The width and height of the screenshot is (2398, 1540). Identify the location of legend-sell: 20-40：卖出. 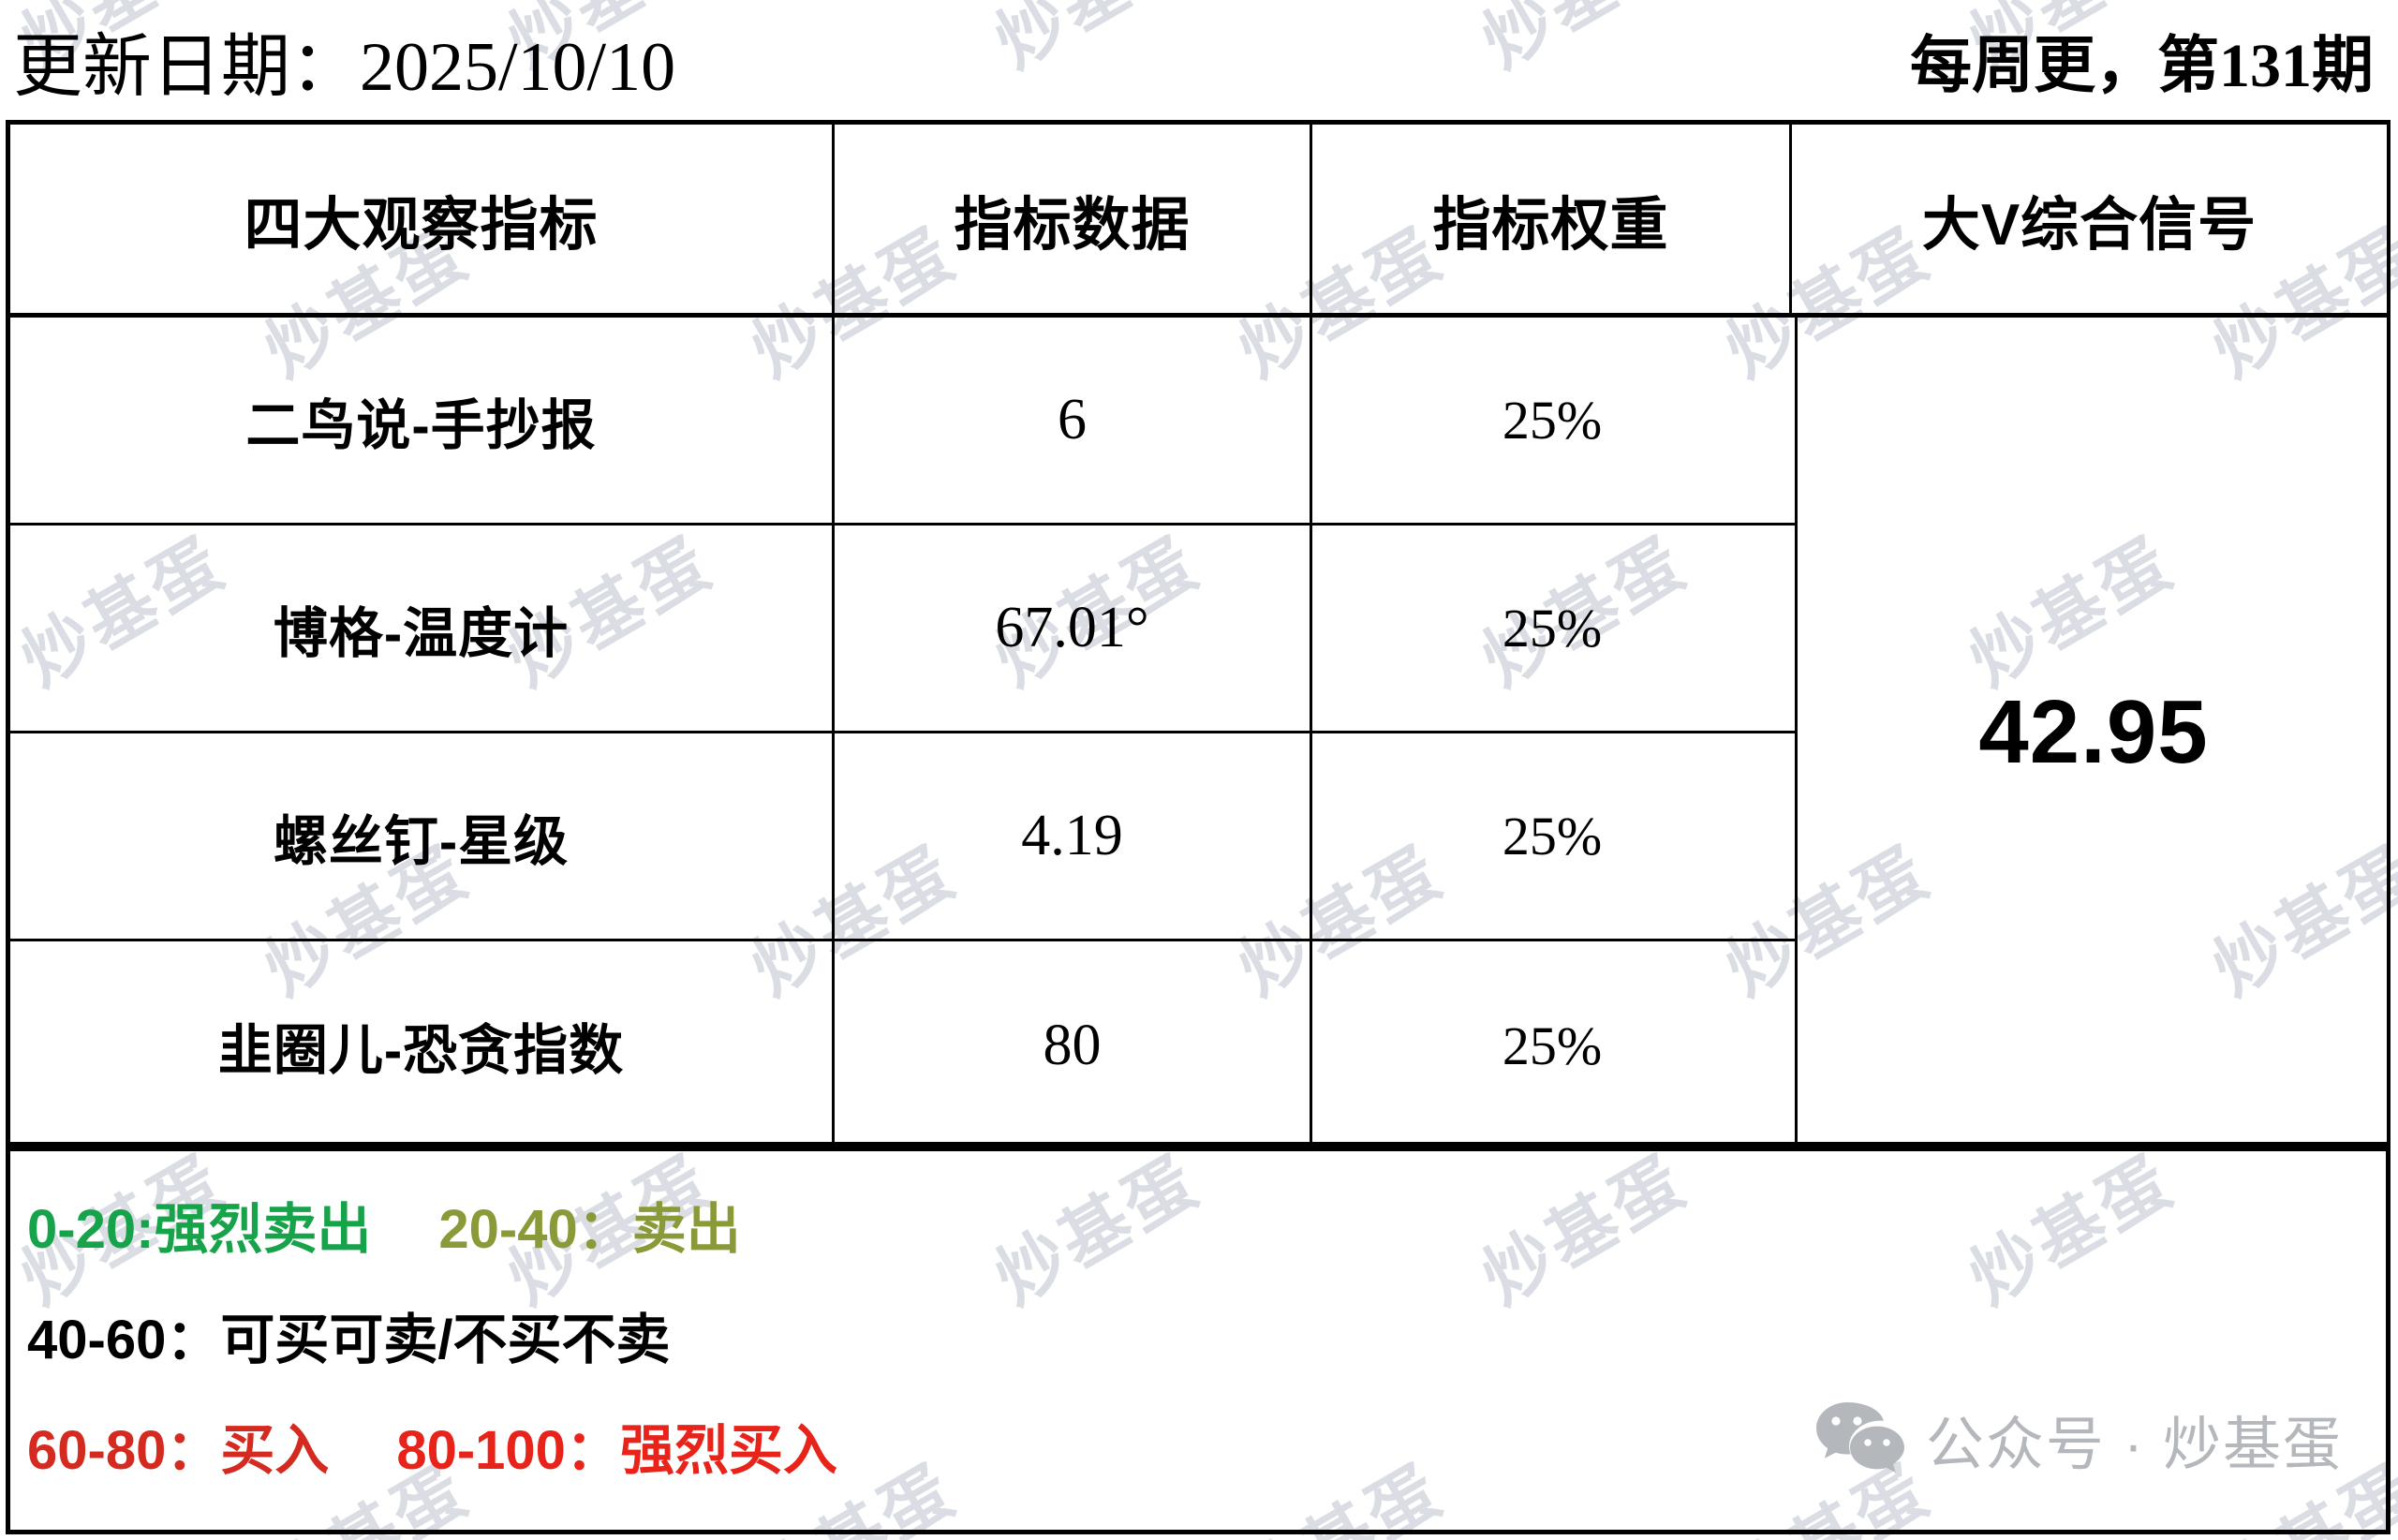
(589, 1229).